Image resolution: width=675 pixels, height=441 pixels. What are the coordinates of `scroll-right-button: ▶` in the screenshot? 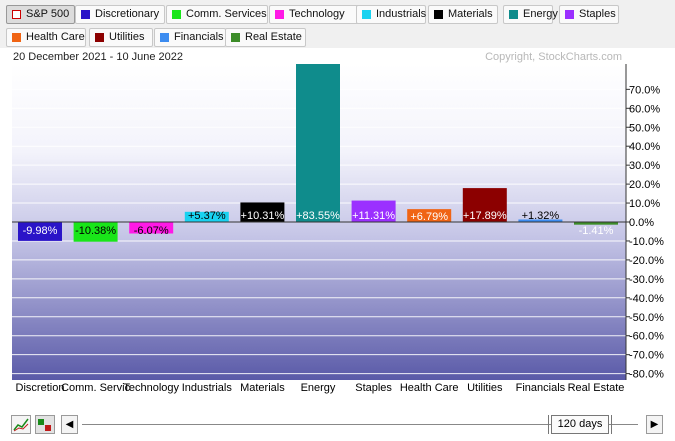 It's located at (654, 424).